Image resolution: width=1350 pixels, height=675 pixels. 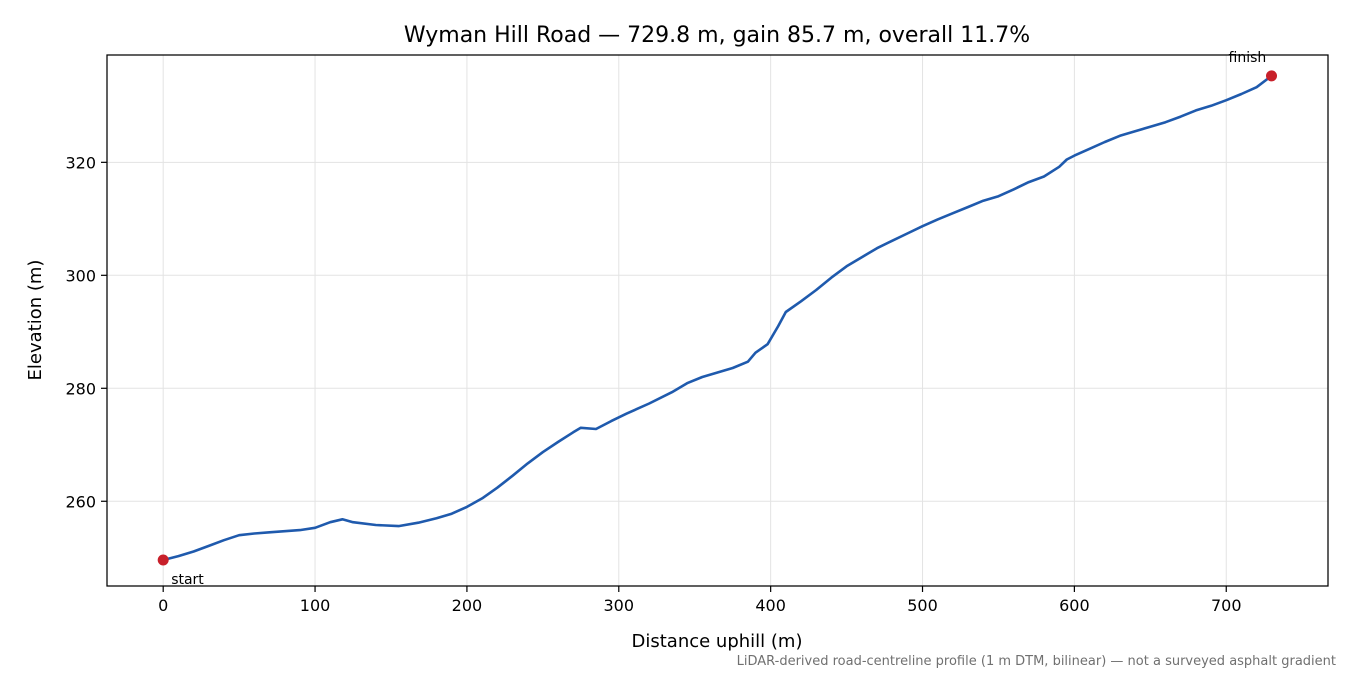 What do you see at coordinates (1226, 605) in the screenshot?
I see `x-tick-label: 700` at bounding box center [1226, 605].